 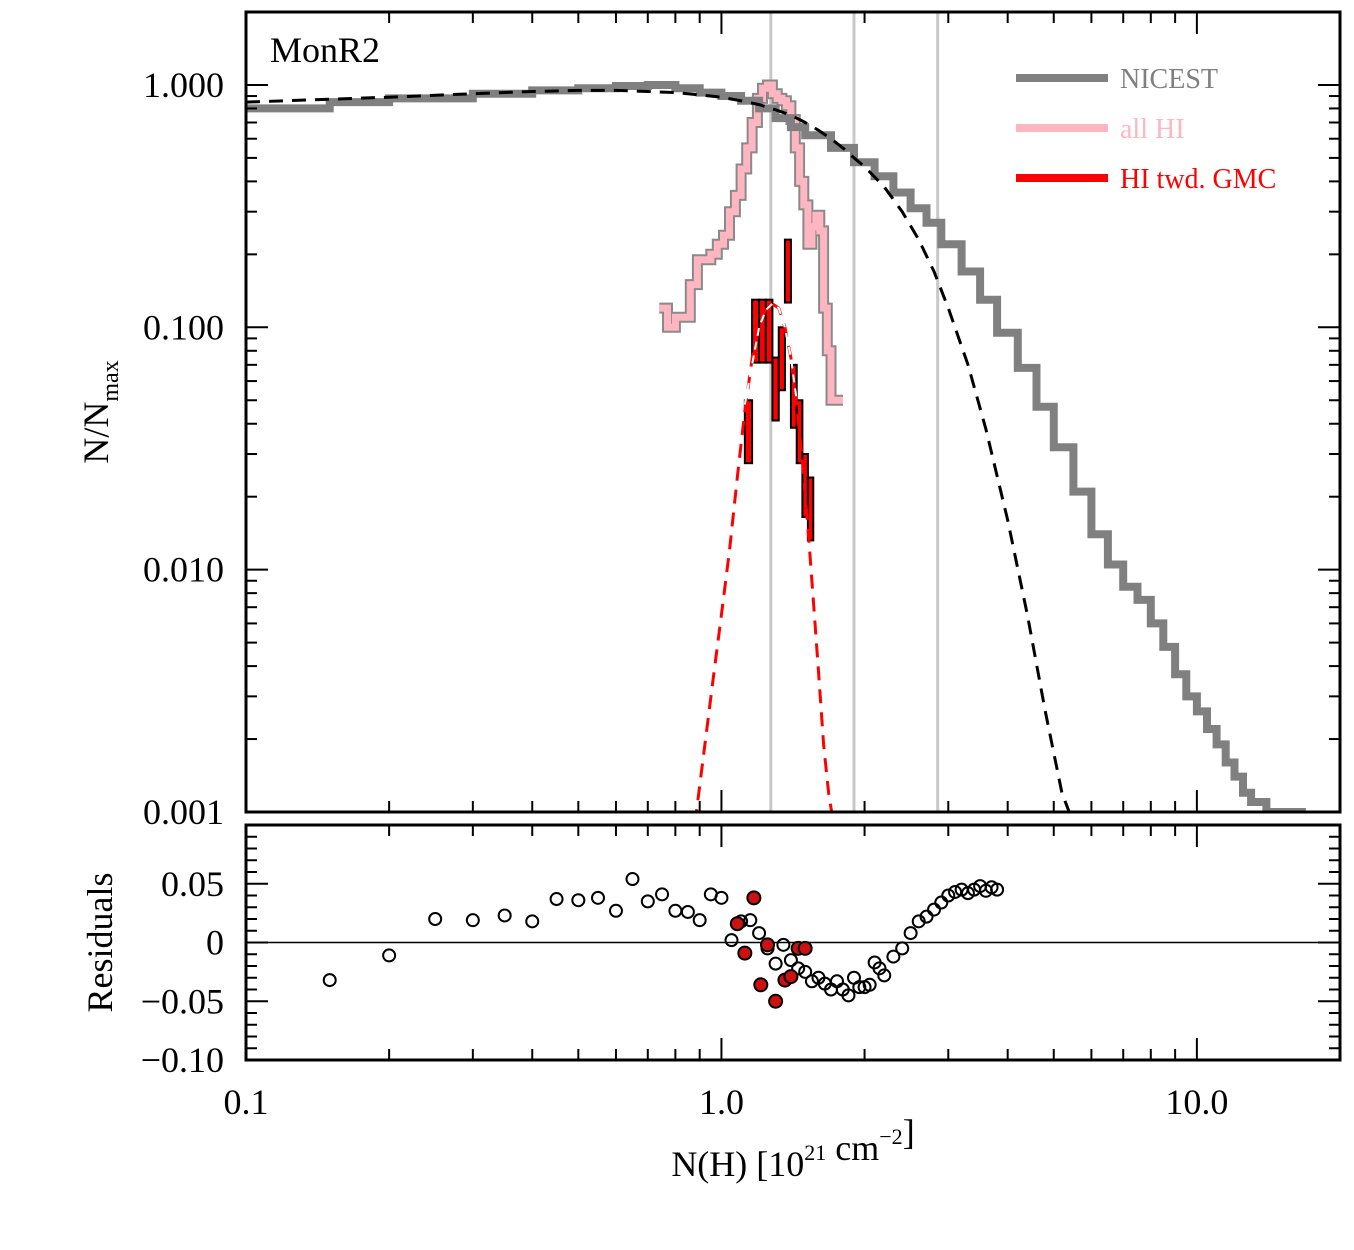 What do you see at coordinates (182, 972) in the screenshot?
I see `residual-y-tick-labels: −0.10 −0.05 0 0.05` at bounding box center [182, 972].